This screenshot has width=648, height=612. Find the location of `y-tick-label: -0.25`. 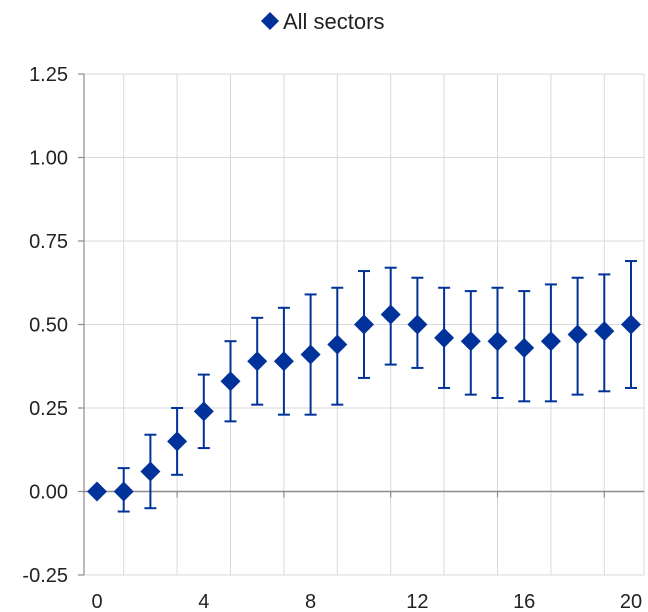

y-tick-label: -0.25 is located at coordinates (45, 576).